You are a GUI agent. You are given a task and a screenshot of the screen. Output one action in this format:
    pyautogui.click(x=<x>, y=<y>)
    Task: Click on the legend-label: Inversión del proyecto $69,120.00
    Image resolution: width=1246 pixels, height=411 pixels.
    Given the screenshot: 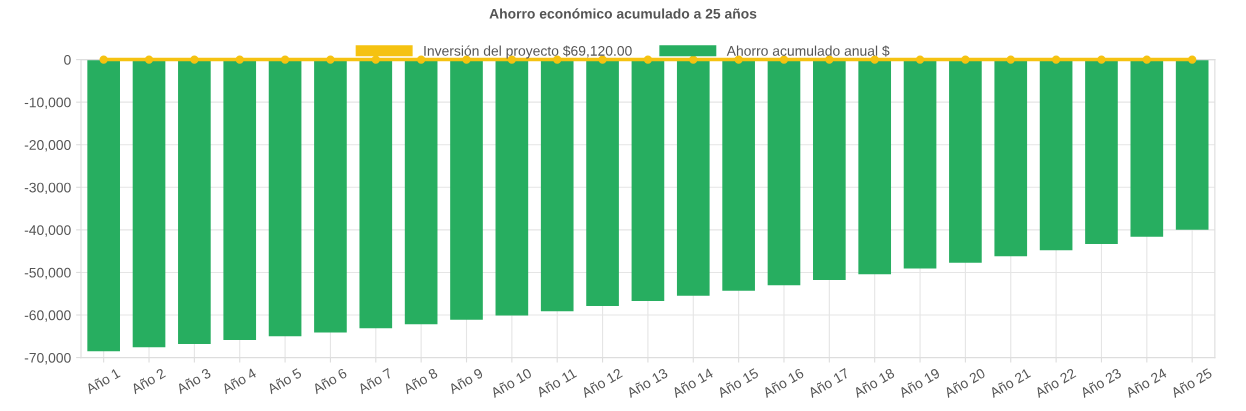 What is the action you would take?
    pyautogui.click(x=528, y=52)
    